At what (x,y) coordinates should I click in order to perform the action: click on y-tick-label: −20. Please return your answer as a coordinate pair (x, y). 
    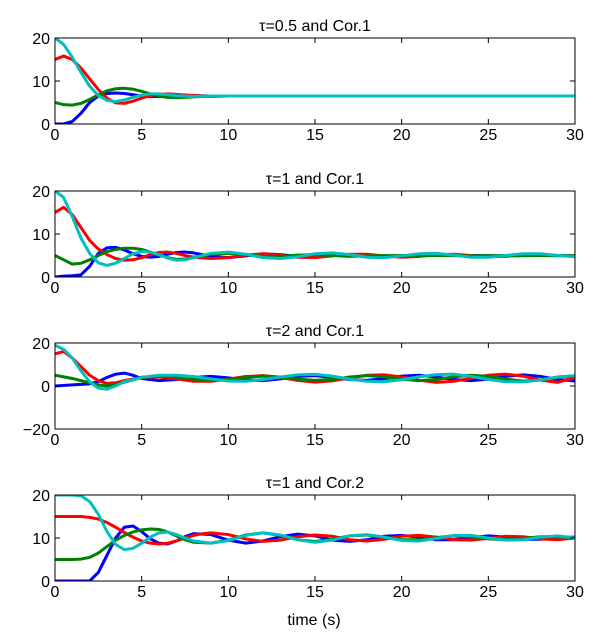
    Looking at the image, I should click on (36, 430).